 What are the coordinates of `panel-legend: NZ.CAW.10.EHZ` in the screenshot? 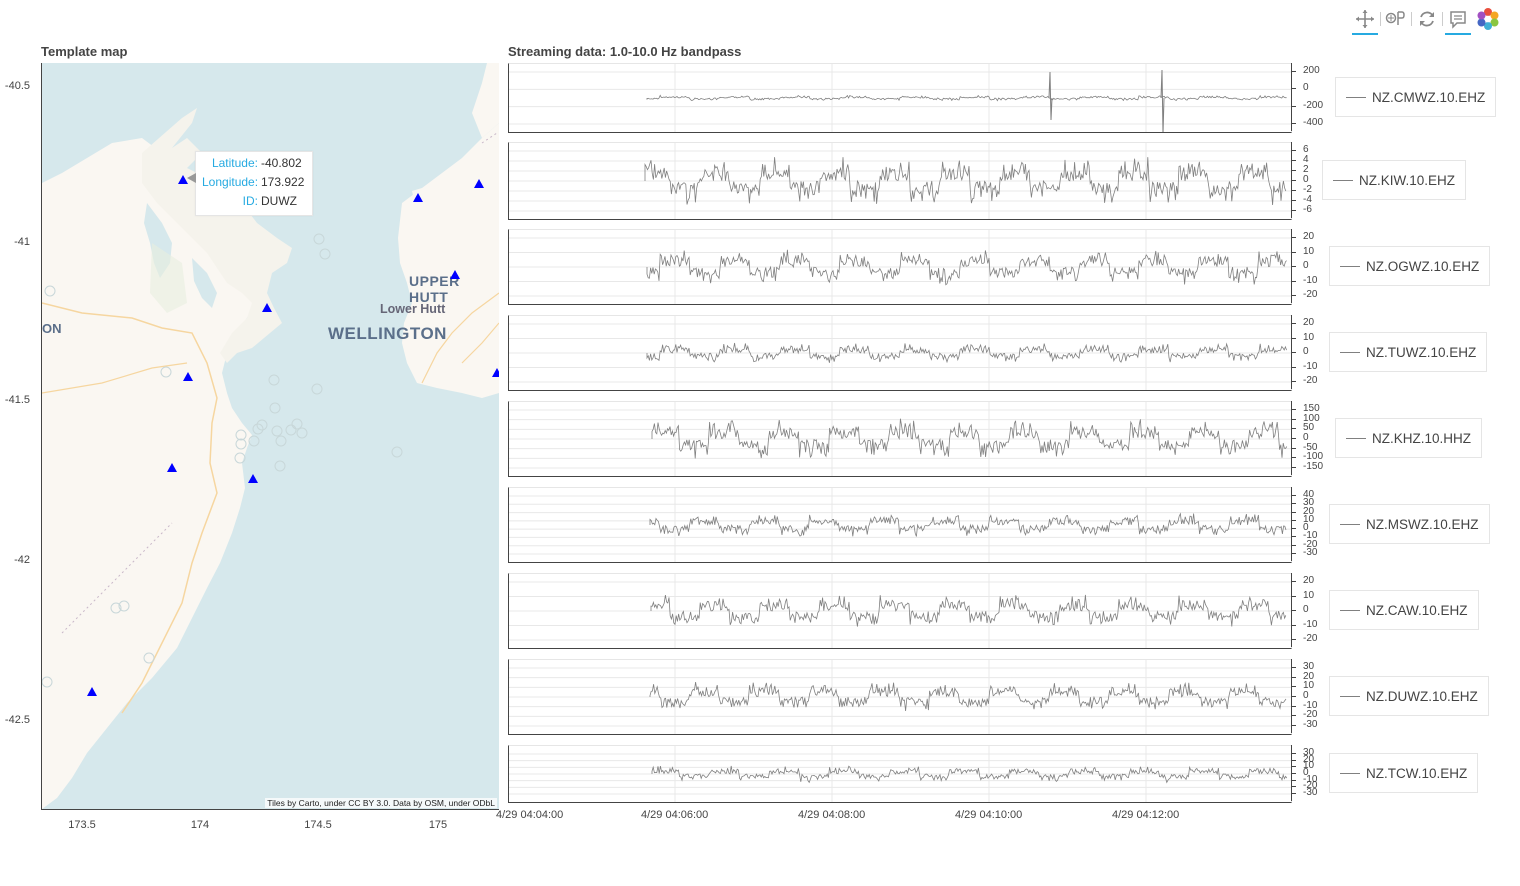 It's located at (1404, 610).